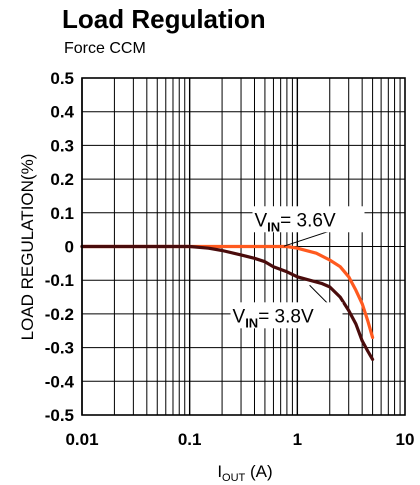  Describe the element at coordinates (59, 280) in the screenshot. I see `y-tick-label: -0.1` at that location.